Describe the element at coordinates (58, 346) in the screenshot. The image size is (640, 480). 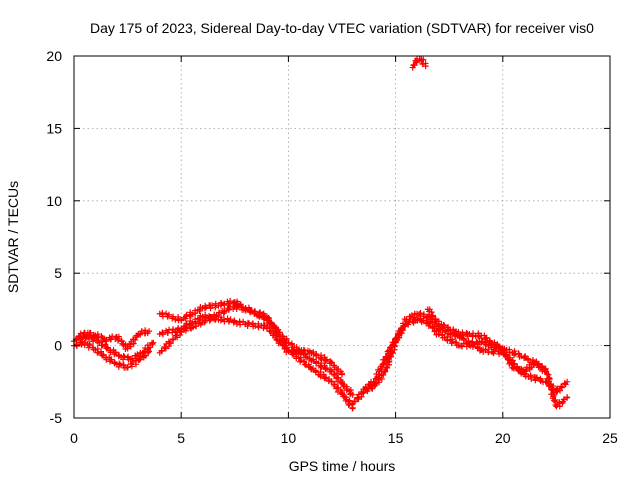
I see `y-tick-label: 0` at that location.